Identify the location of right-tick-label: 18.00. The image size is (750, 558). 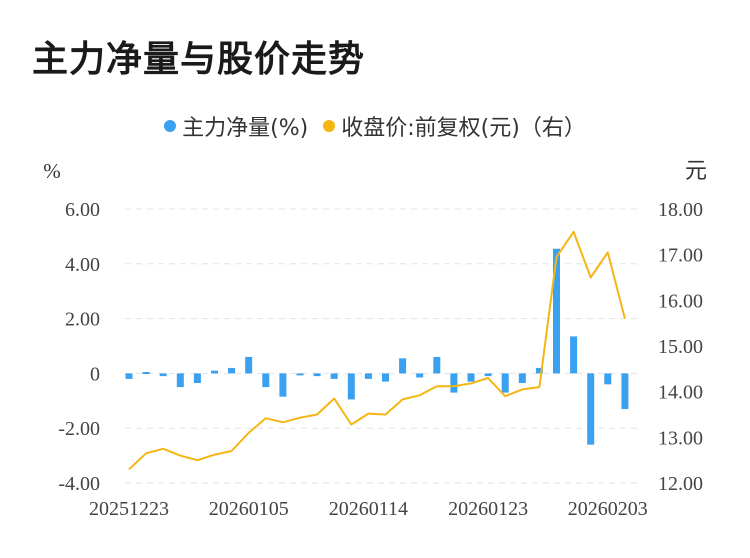
(680, 210).